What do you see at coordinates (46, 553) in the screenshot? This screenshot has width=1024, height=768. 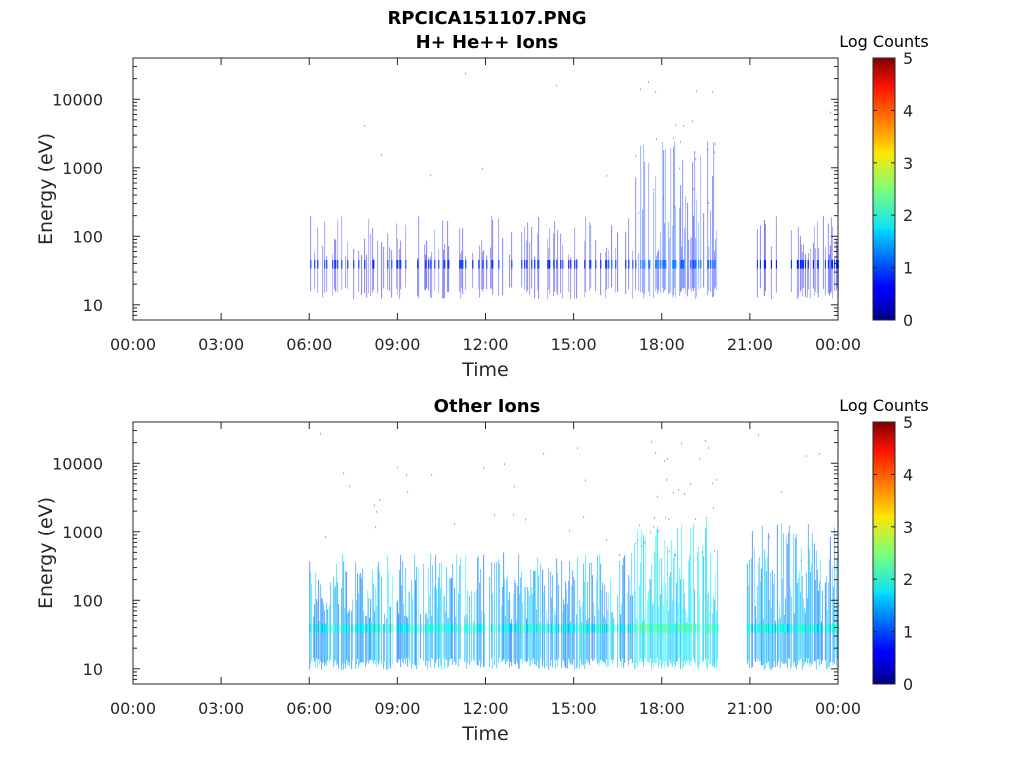 I see `y-axis-label: Energy (eV)` at bounding box center [46, 553].